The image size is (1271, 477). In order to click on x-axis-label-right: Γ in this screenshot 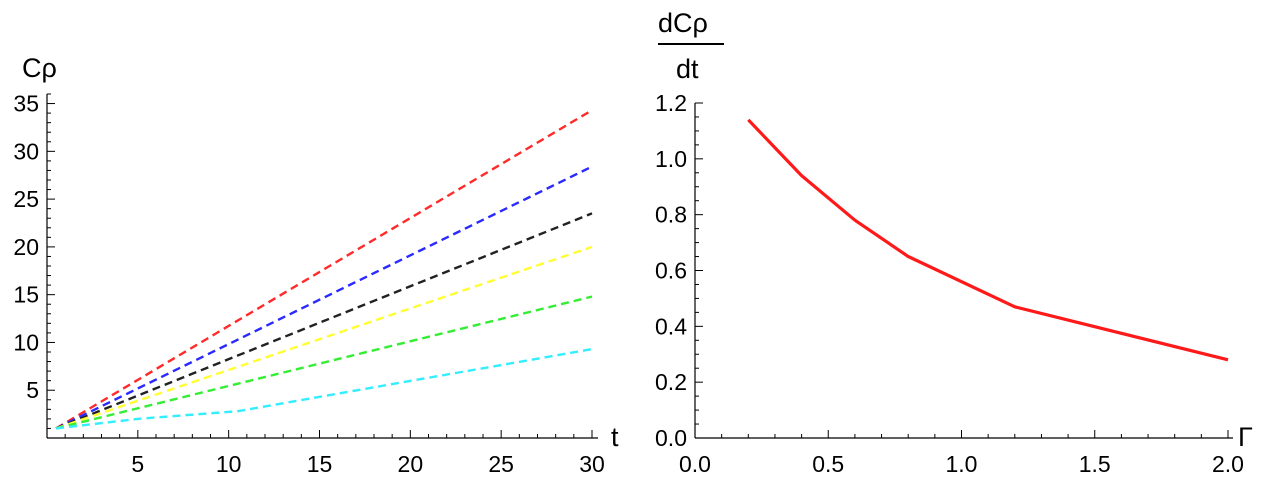, I will do `click(1245, 437)`.